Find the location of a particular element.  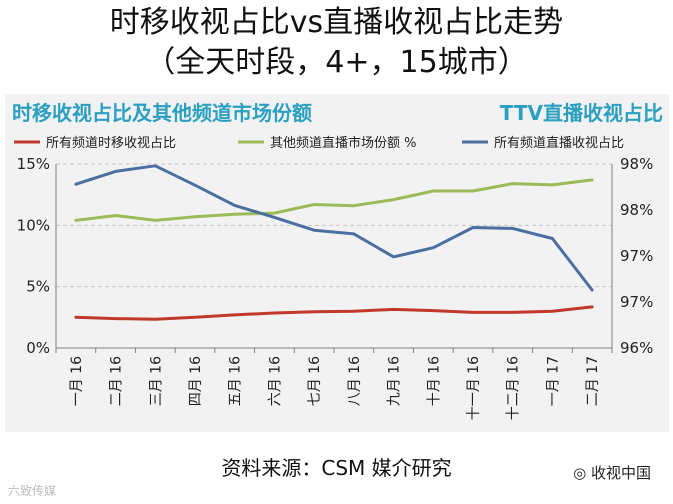

legend-label: 所有频道直播收视占比 is located at coordinates (559, 143).